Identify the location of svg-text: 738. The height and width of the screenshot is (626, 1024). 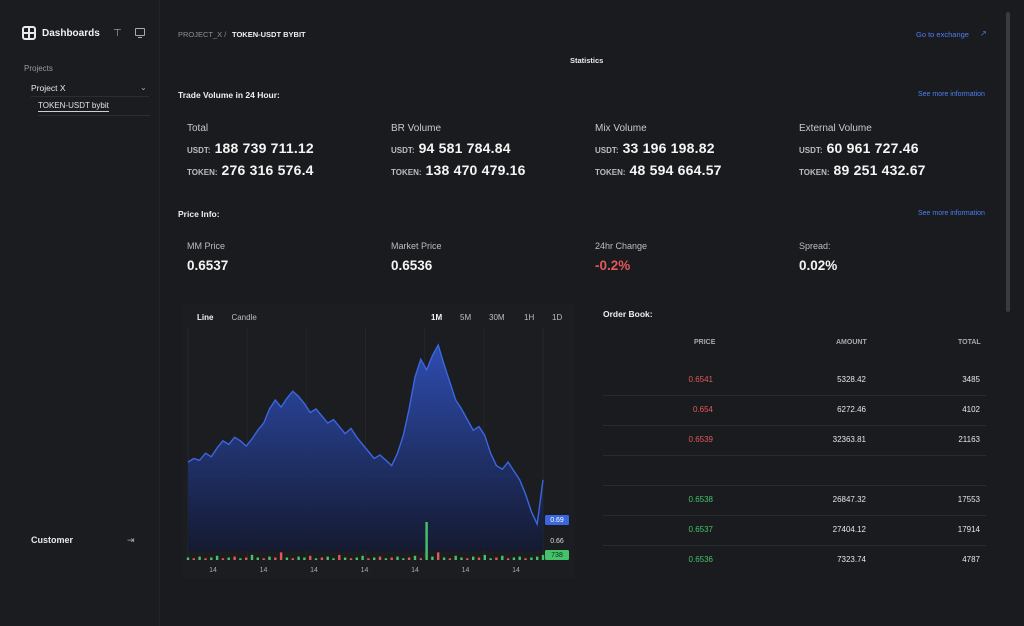
(557, 555).